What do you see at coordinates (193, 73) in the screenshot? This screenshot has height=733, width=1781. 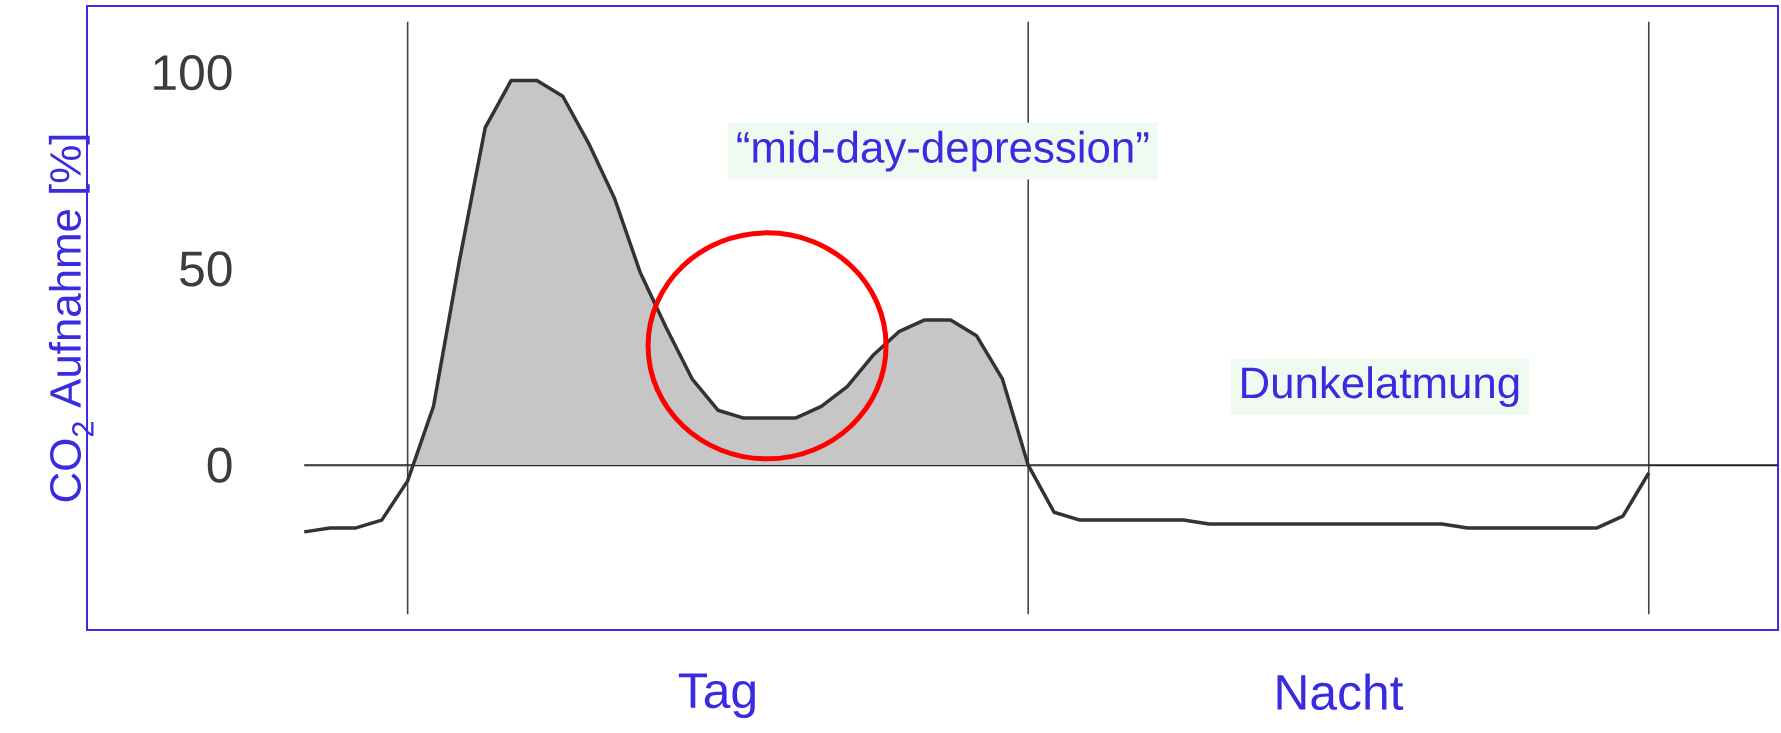 I see `y-tick-label: 100` at bounding box center [193, 73].